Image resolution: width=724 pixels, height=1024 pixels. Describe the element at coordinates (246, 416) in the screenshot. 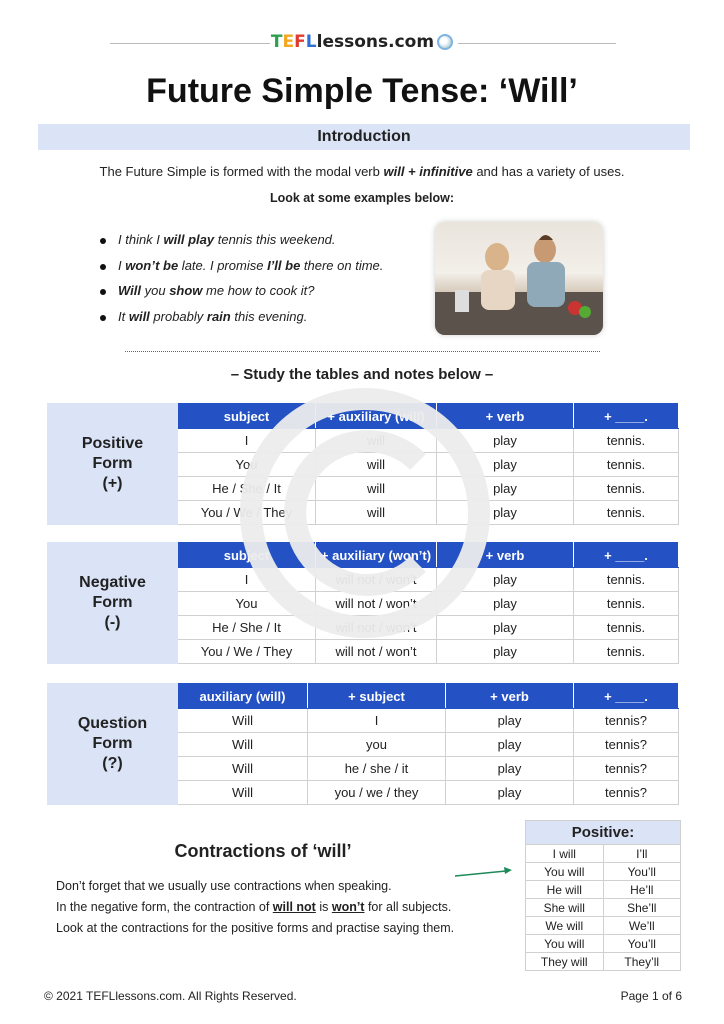

I see `column-header: subject` at that location.